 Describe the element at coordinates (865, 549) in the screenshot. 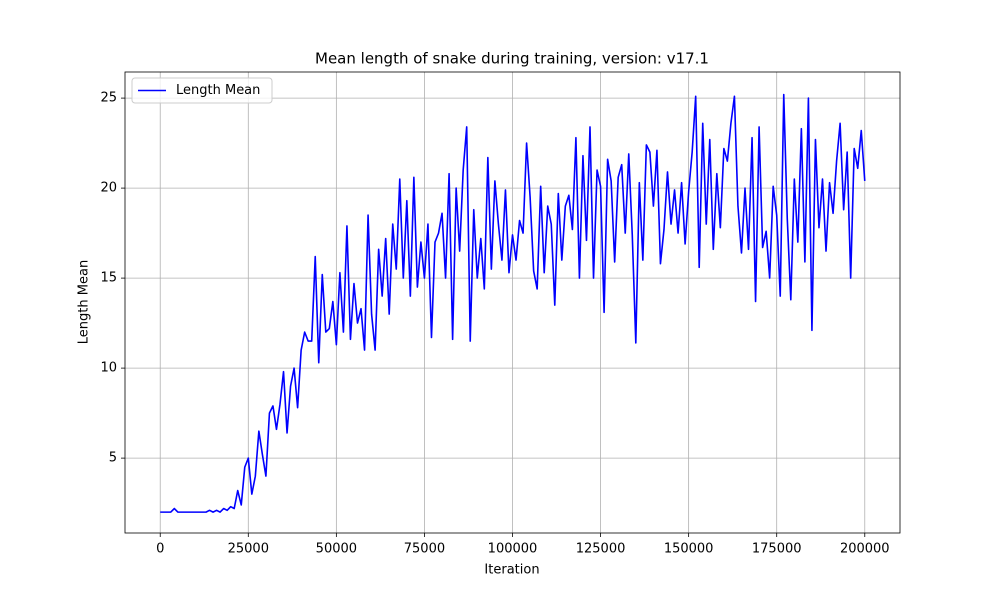

I see `x-tick-label: 200000` at that location.